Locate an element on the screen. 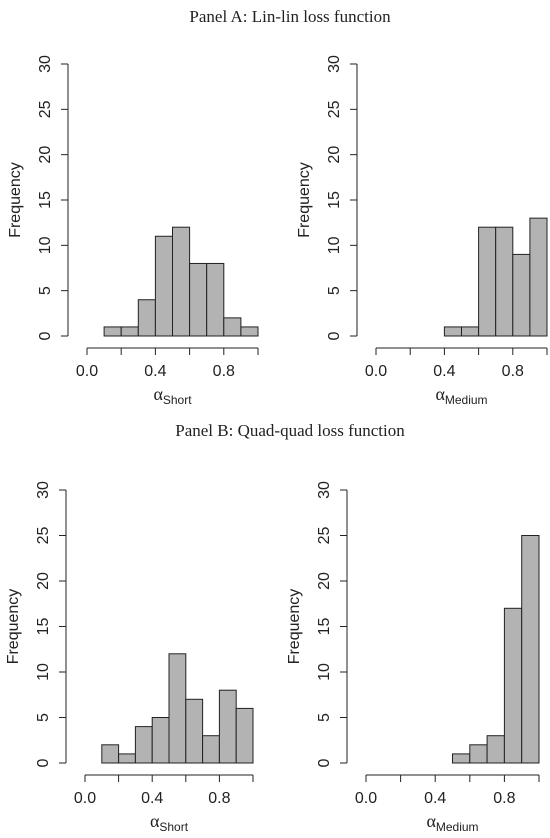 The height and width of the screenshot is (838, 550). panel-title: Panel B: Quad-quad loss function is located at coordinates (290, 430).